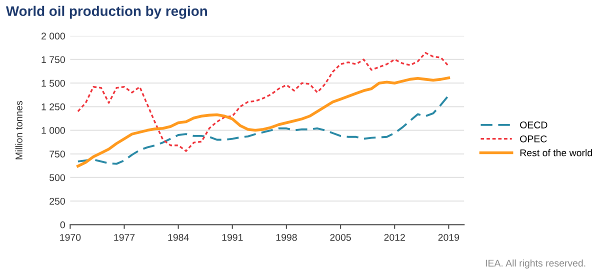 The image size is (595, 274). I want to click on y-tick-label: 500, so click(57, 178).